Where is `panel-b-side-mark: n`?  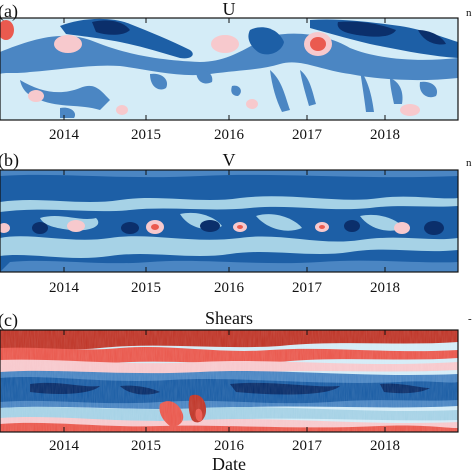
panel-b-side-mark: n is located at coordinates (469, 163).